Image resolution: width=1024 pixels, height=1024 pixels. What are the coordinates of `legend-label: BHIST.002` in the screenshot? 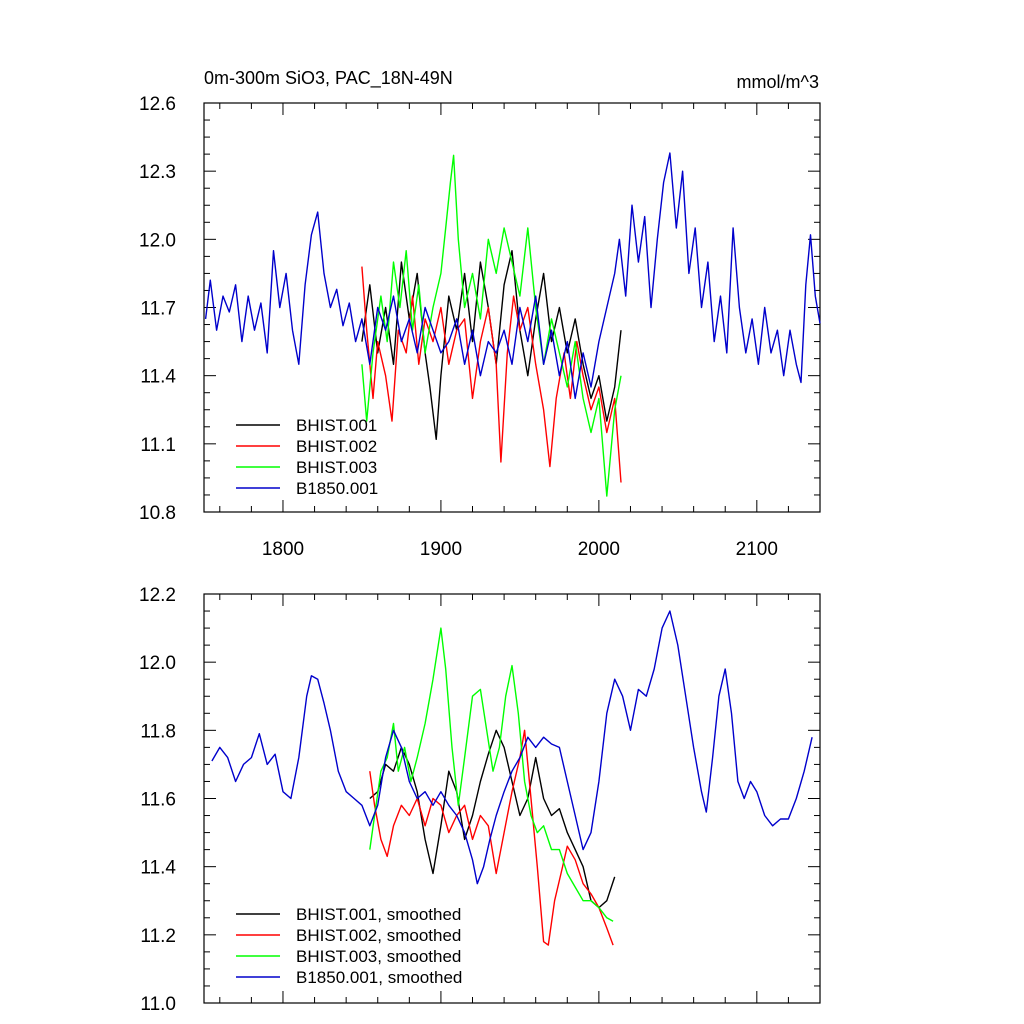 It's located at (336, 446).